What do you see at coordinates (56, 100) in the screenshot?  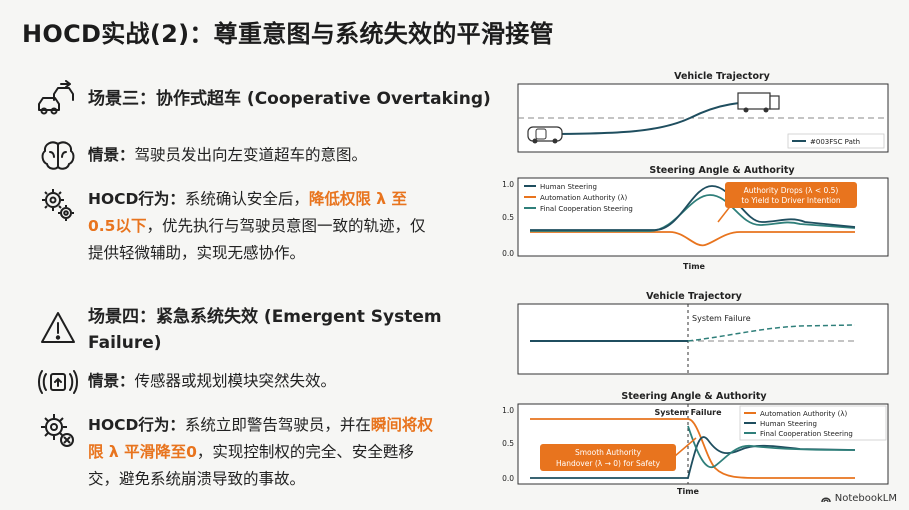 I see `overtaking-cars-icon` at bounding box center [56, 100].